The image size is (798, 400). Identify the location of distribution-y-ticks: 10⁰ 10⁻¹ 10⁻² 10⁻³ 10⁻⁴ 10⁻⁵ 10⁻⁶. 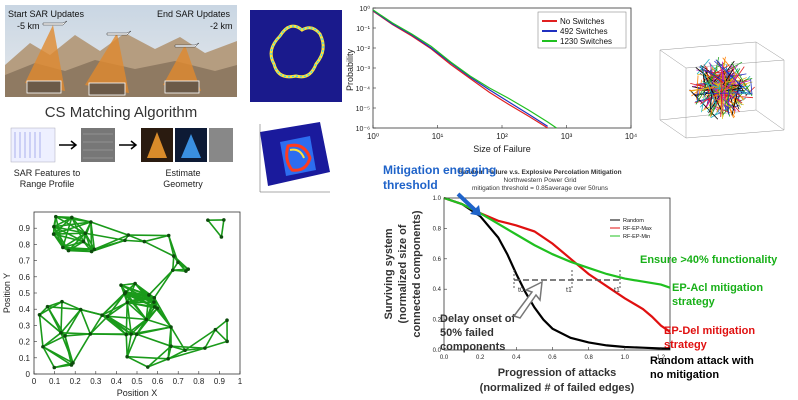
(366, 69).